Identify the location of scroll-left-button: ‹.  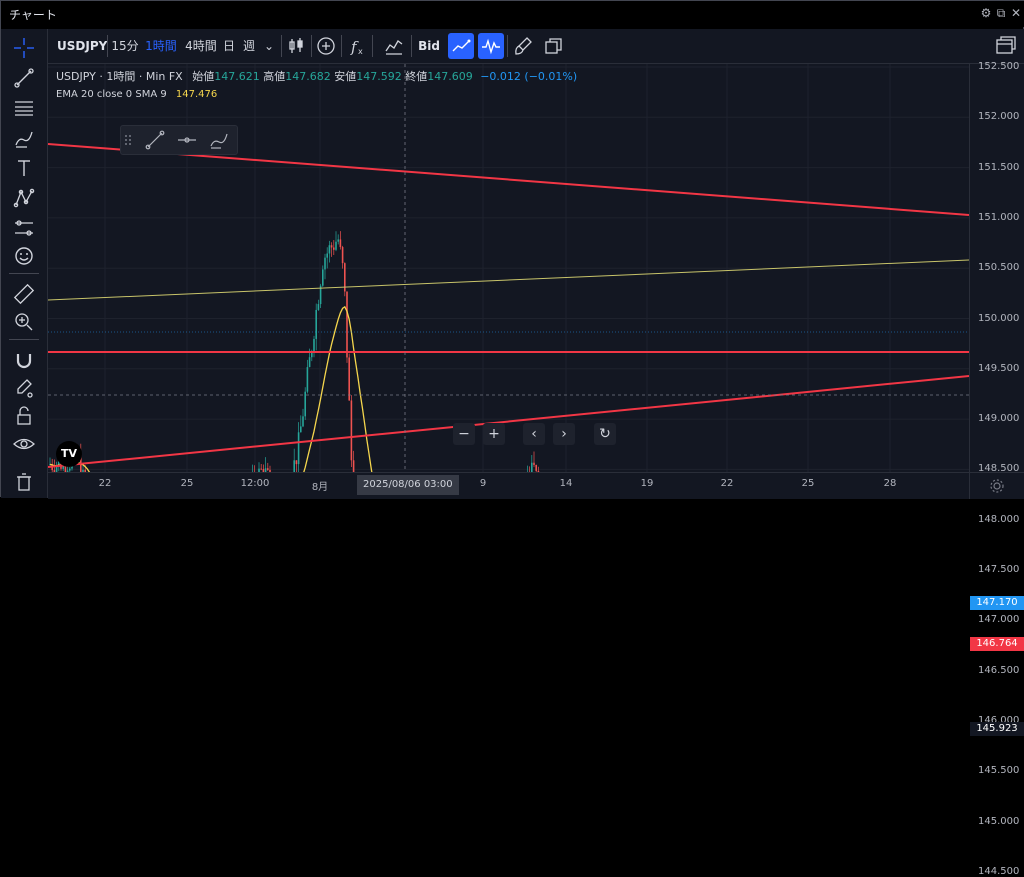
(534, 434).